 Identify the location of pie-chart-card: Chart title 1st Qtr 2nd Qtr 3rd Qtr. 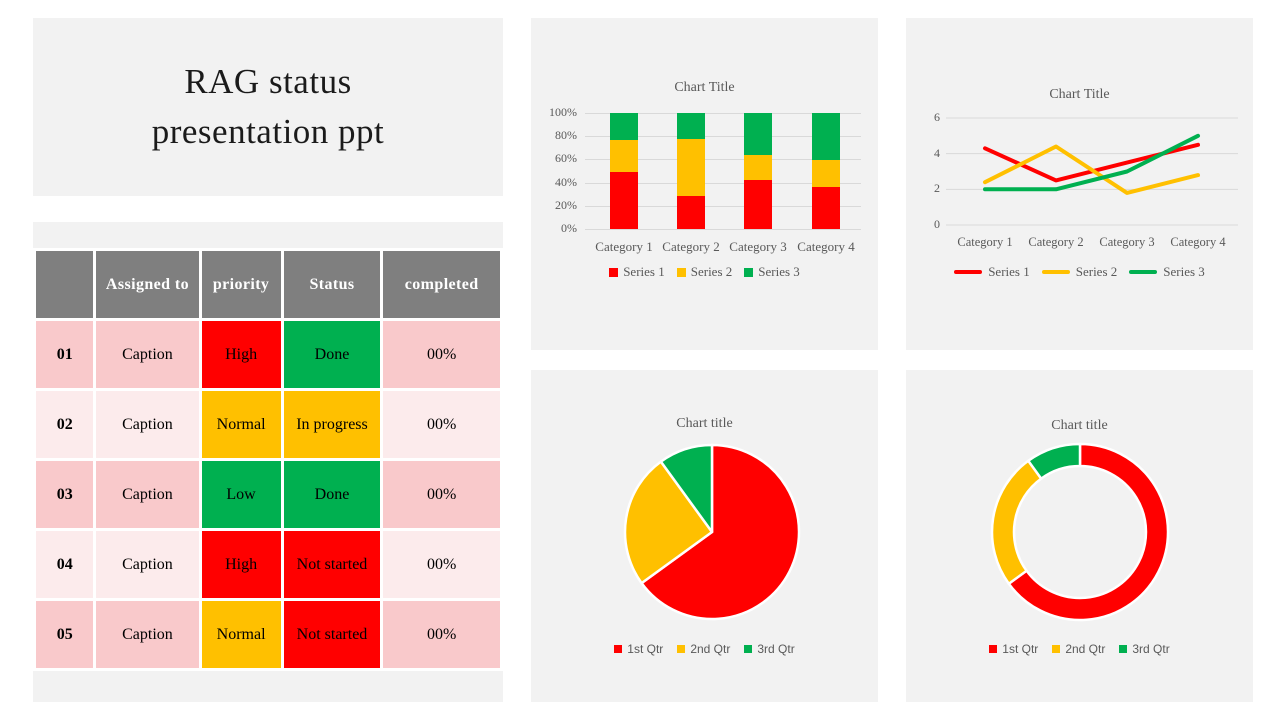
(704, 536).